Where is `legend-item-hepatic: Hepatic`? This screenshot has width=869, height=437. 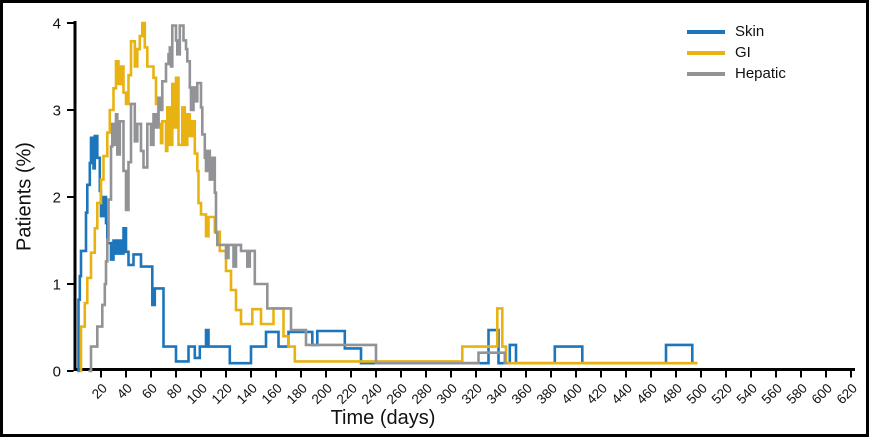 legend-item-hepatic: Hepatic is located at coordinates (736, 73).